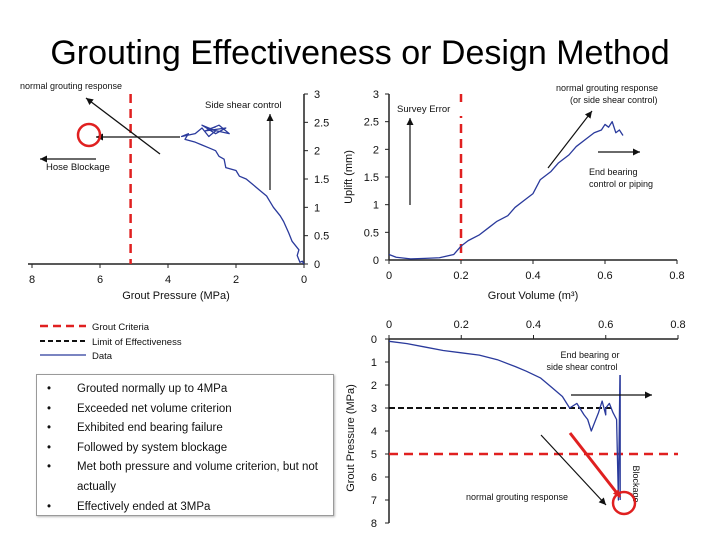 Image resolution: width=720 pixels, height=540 pixels. Describe the element at coordinates (504, 420) in the screenshot. I see `chart-c-data-line` at that location.